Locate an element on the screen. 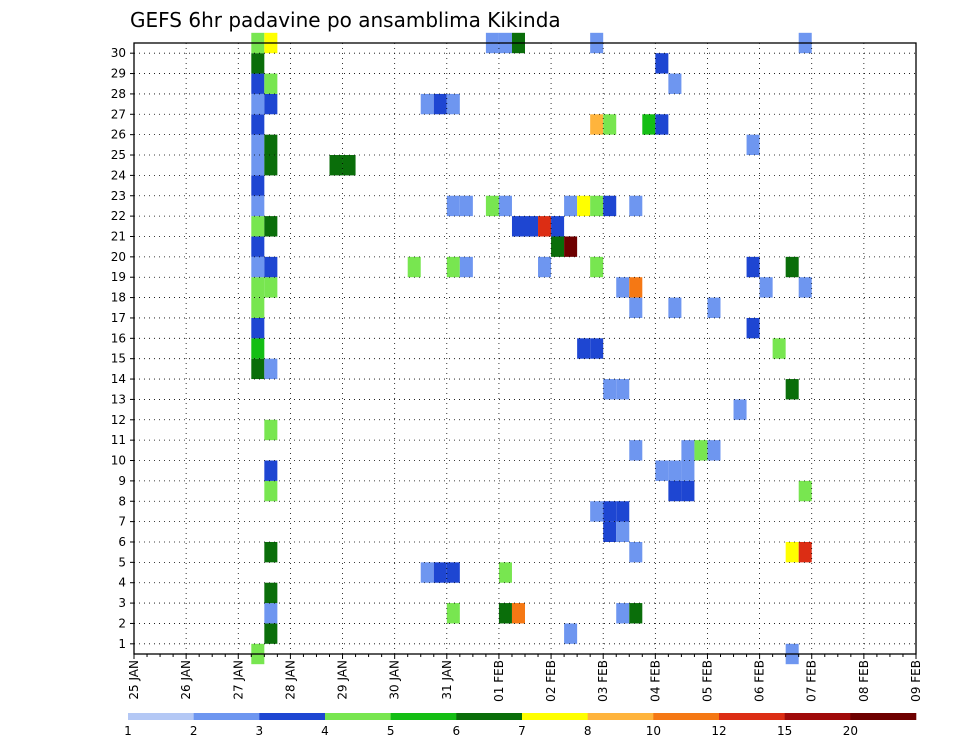 The width and height of the screenshot is (960, 742). y-tick-label: 5 is located at coordinates (122, 562).